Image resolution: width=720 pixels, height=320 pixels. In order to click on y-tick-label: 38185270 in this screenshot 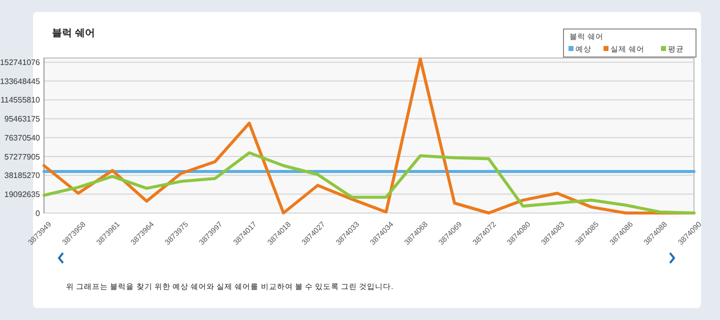, I will do `click(22, 175)`.